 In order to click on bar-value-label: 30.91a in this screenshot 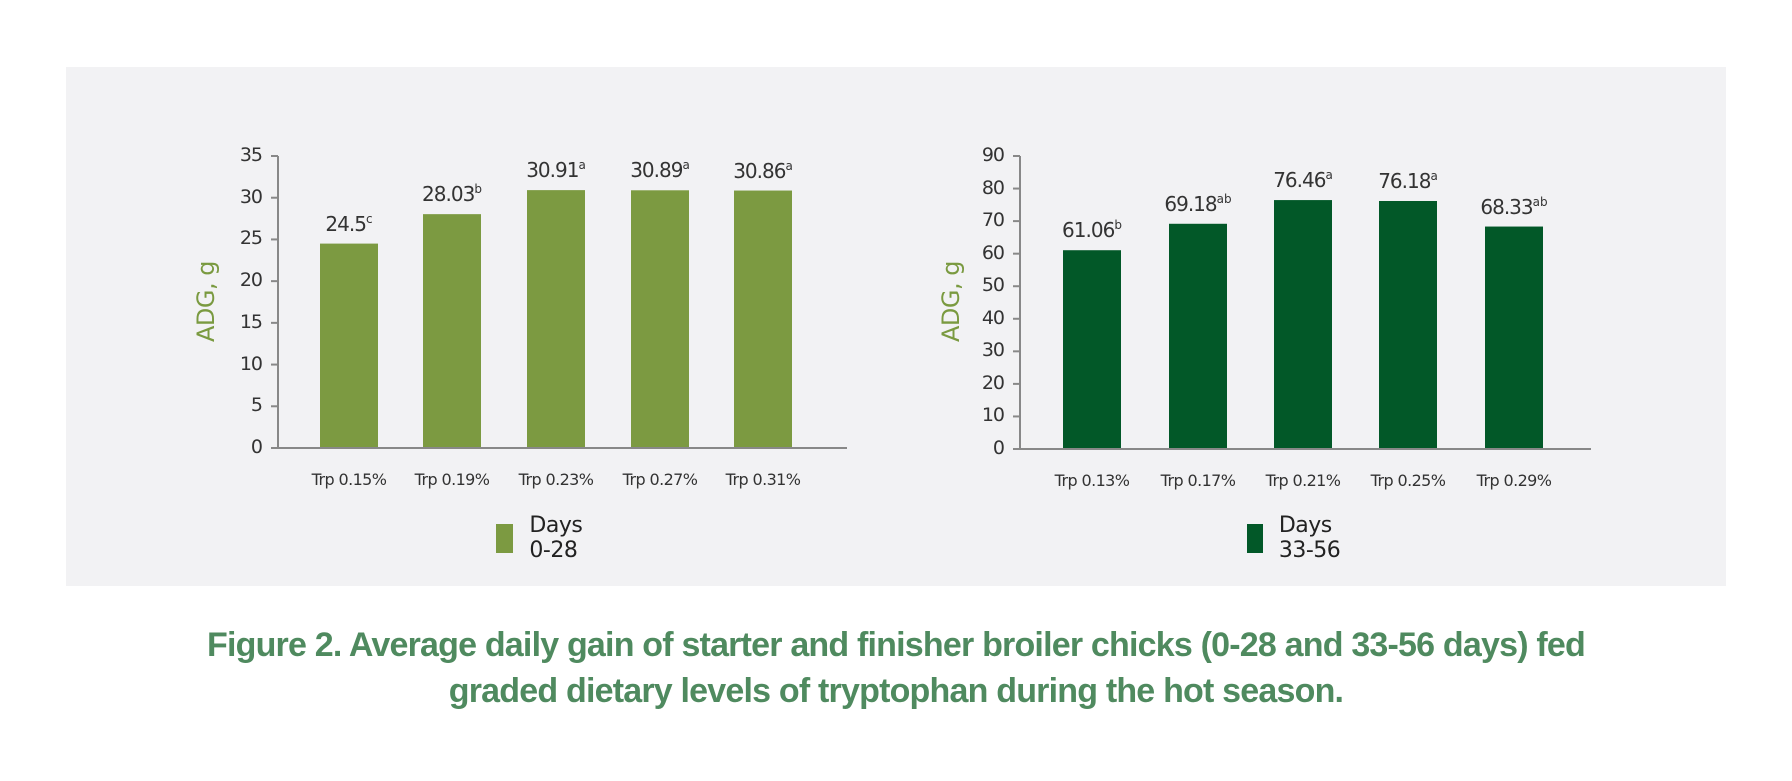, I will do `click(556, 170)`.